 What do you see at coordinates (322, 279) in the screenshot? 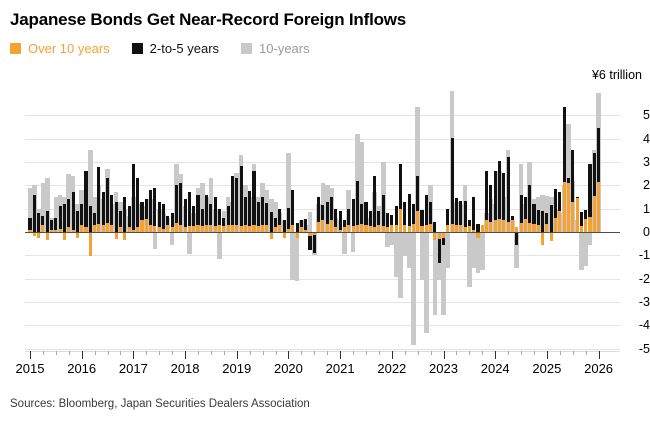
I see `grid-line` at bounding box center [322, 279].